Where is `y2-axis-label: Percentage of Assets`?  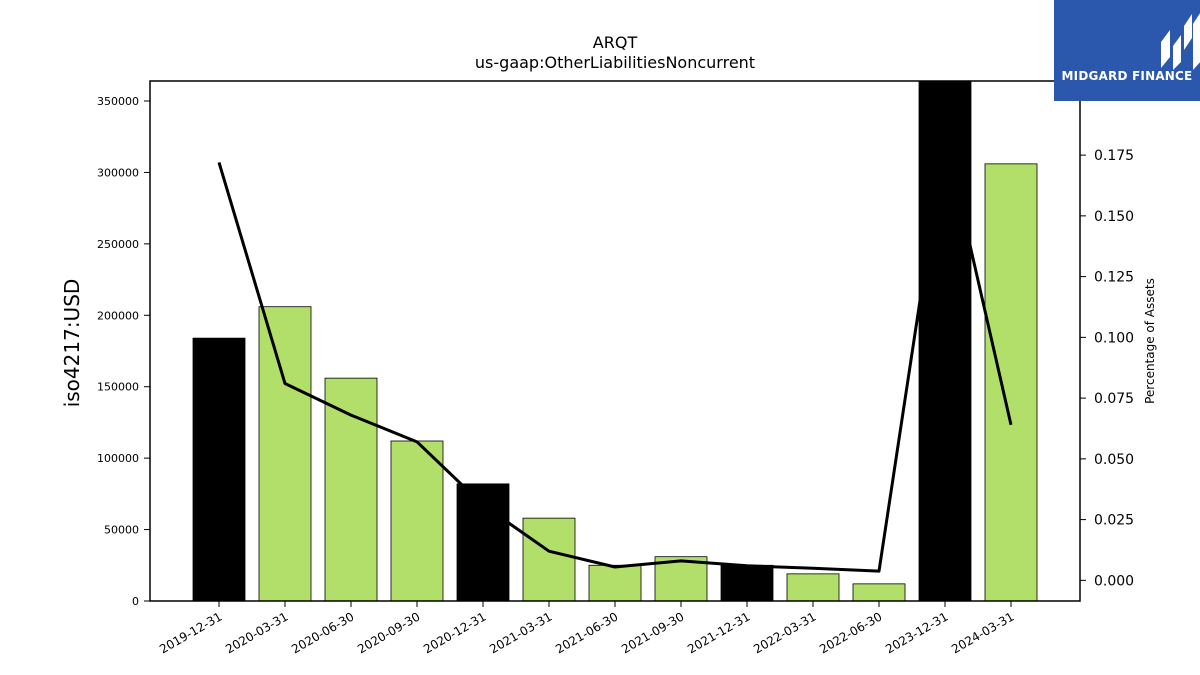 y2-axis-label: Percentage of Assets is located at coordinates (1150, 341).